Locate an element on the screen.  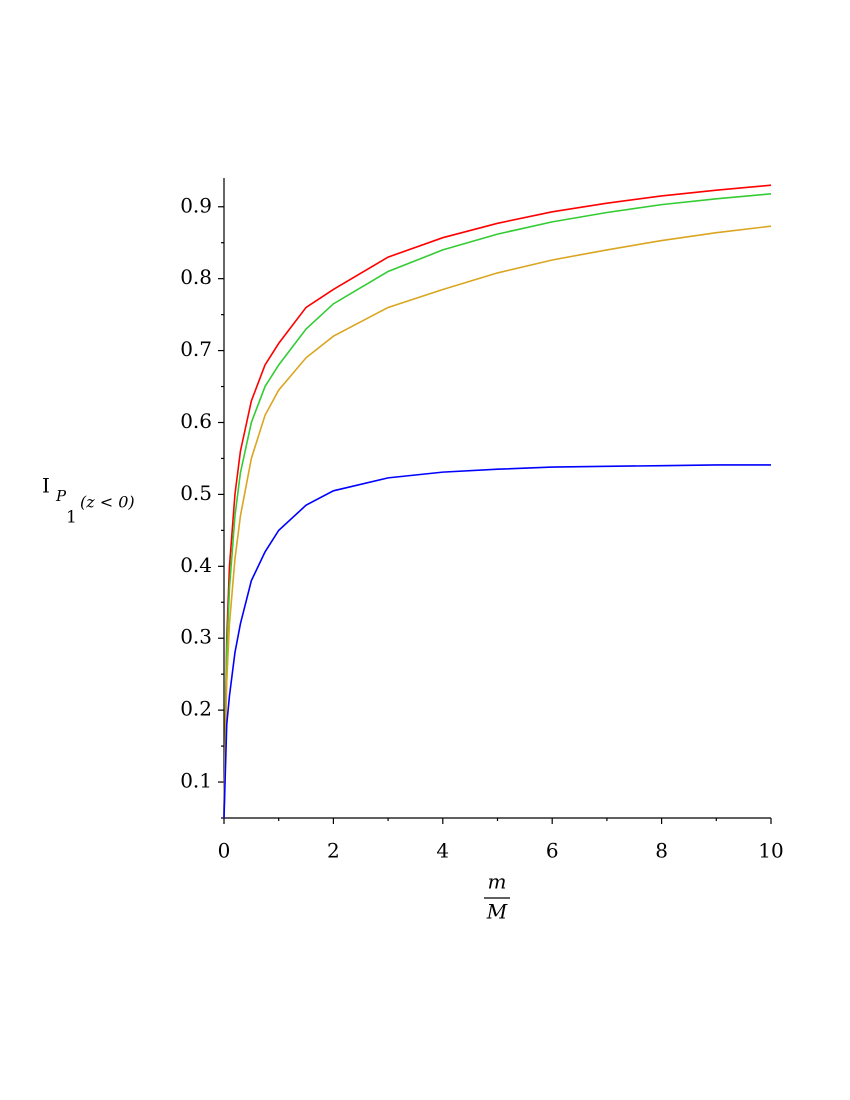
y-tick-label: 0.5 is located at coordinates (196, 493).